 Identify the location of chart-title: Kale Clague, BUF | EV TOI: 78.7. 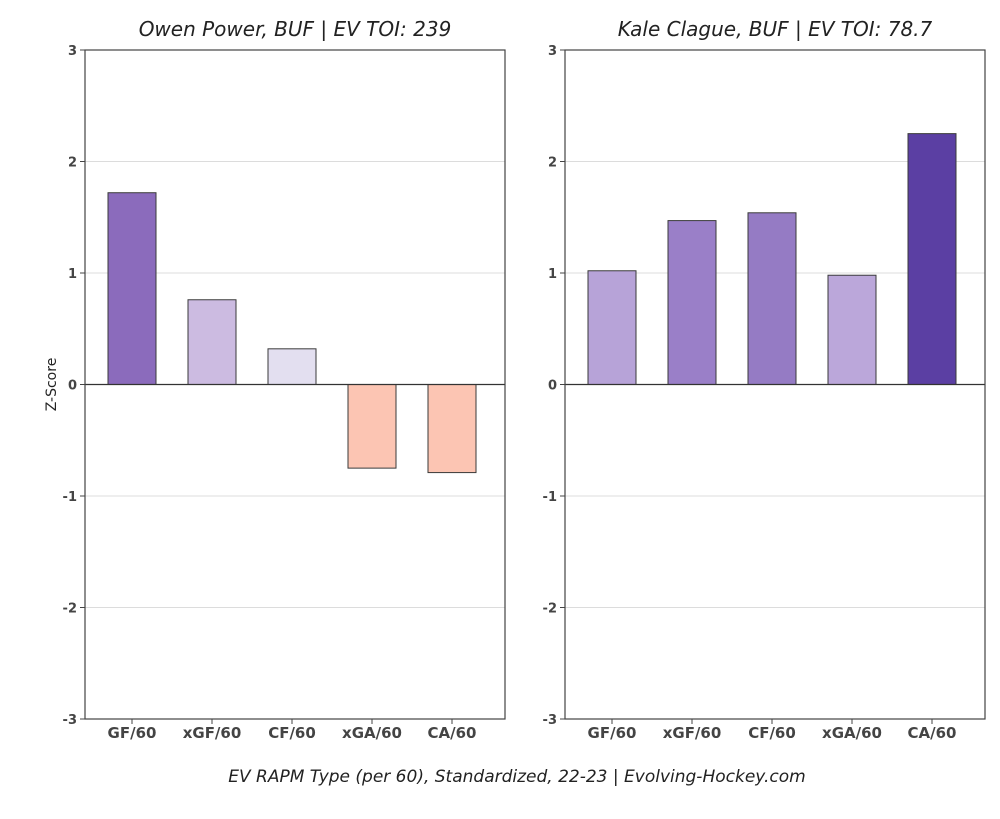
(775, 29).